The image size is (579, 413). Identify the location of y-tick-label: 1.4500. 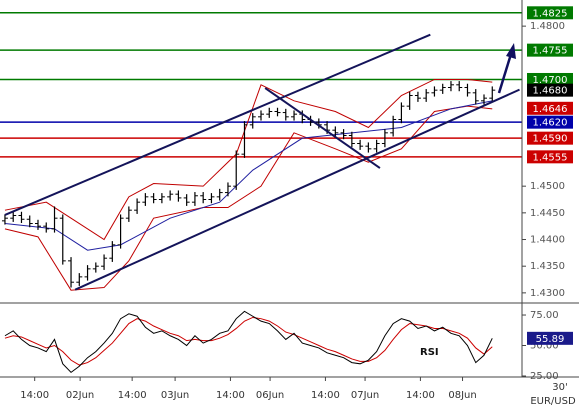
(547, 186).